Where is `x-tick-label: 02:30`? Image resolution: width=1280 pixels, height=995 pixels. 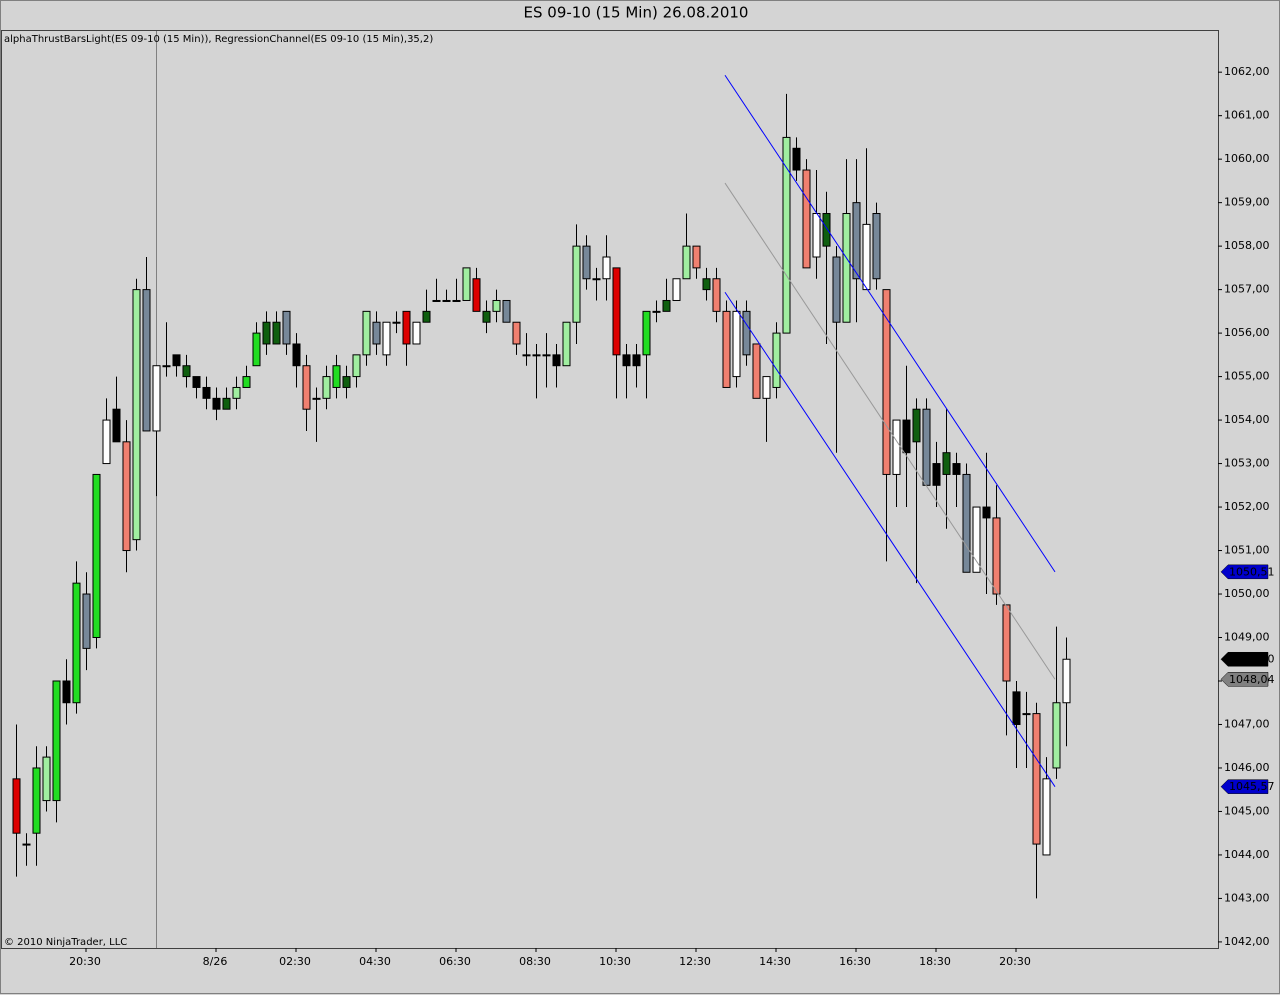
x-tick-label: 02:30 is located at coordinates (295, 961).